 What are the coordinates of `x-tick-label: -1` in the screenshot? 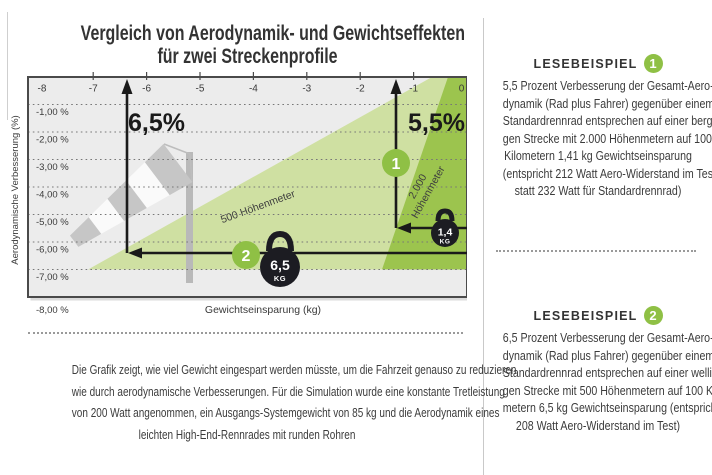 It's located at (413, 89).